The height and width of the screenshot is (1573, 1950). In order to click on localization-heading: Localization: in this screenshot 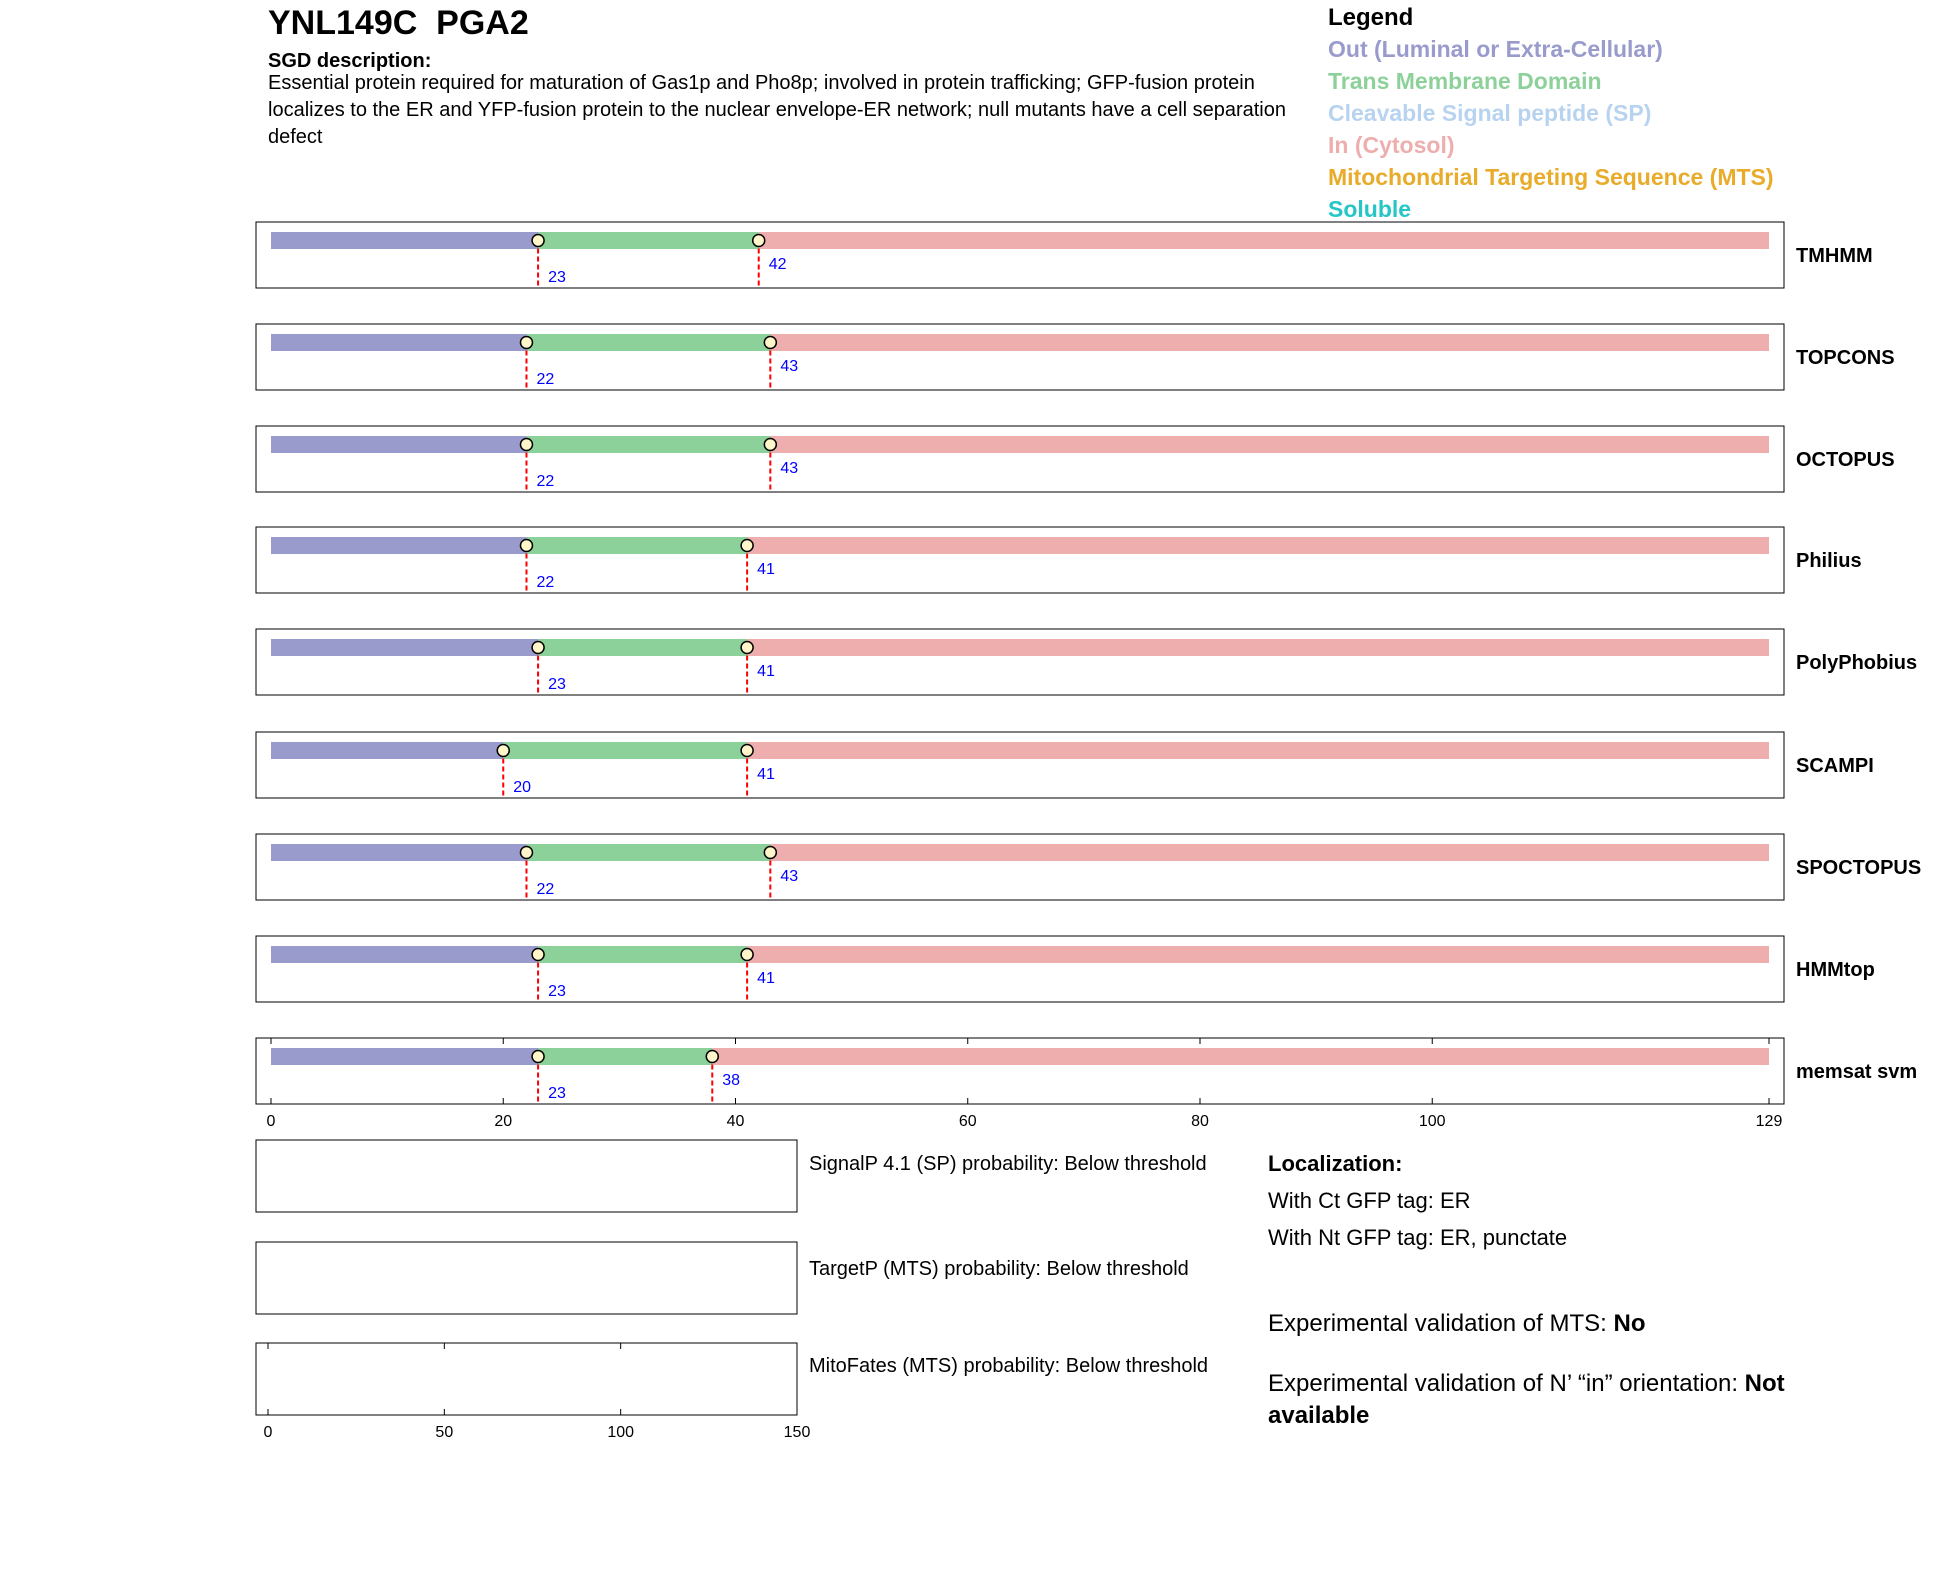, I will do `click(1335, 1163)`.